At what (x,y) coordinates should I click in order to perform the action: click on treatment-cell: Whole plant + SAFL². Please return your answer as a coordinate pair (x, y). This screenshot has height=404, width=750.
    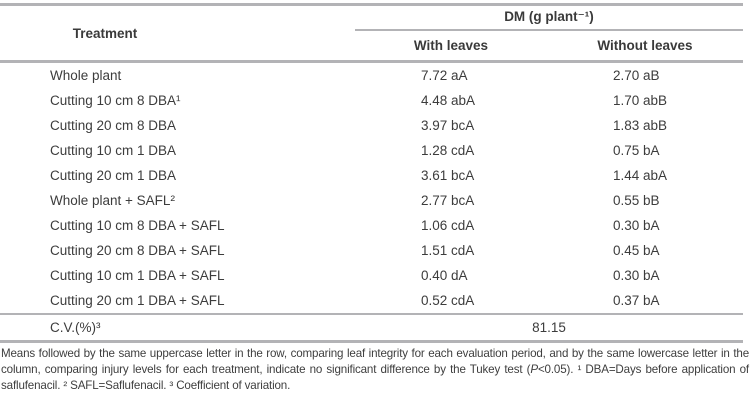
    Looking at the image, I should click on (112, 200).